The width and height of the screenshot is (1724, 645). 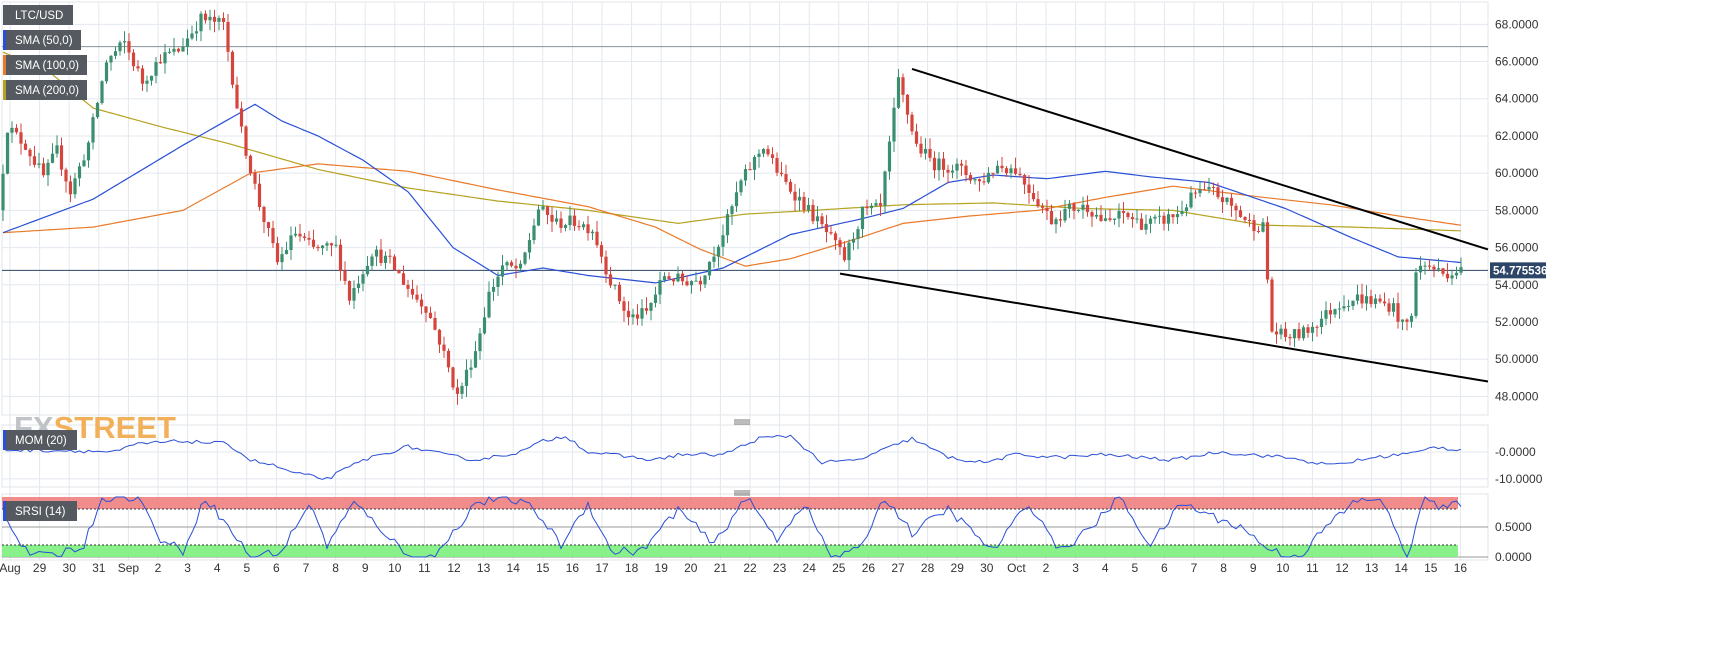 What do you see at coordinates (44, 41) in the screenshot?
I see `legend-1-label: SMA (50,0)` at bounding box center [44, 41].